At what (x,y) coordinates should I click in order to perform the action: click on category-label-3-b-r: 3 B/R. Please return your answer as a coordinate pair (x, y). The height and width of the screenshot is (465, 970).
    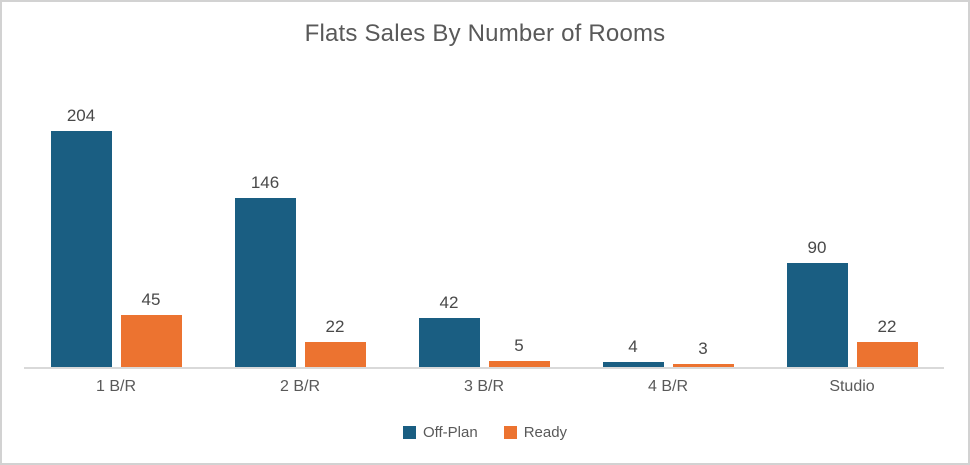
    Looking at the image, I should click on (483, 386).